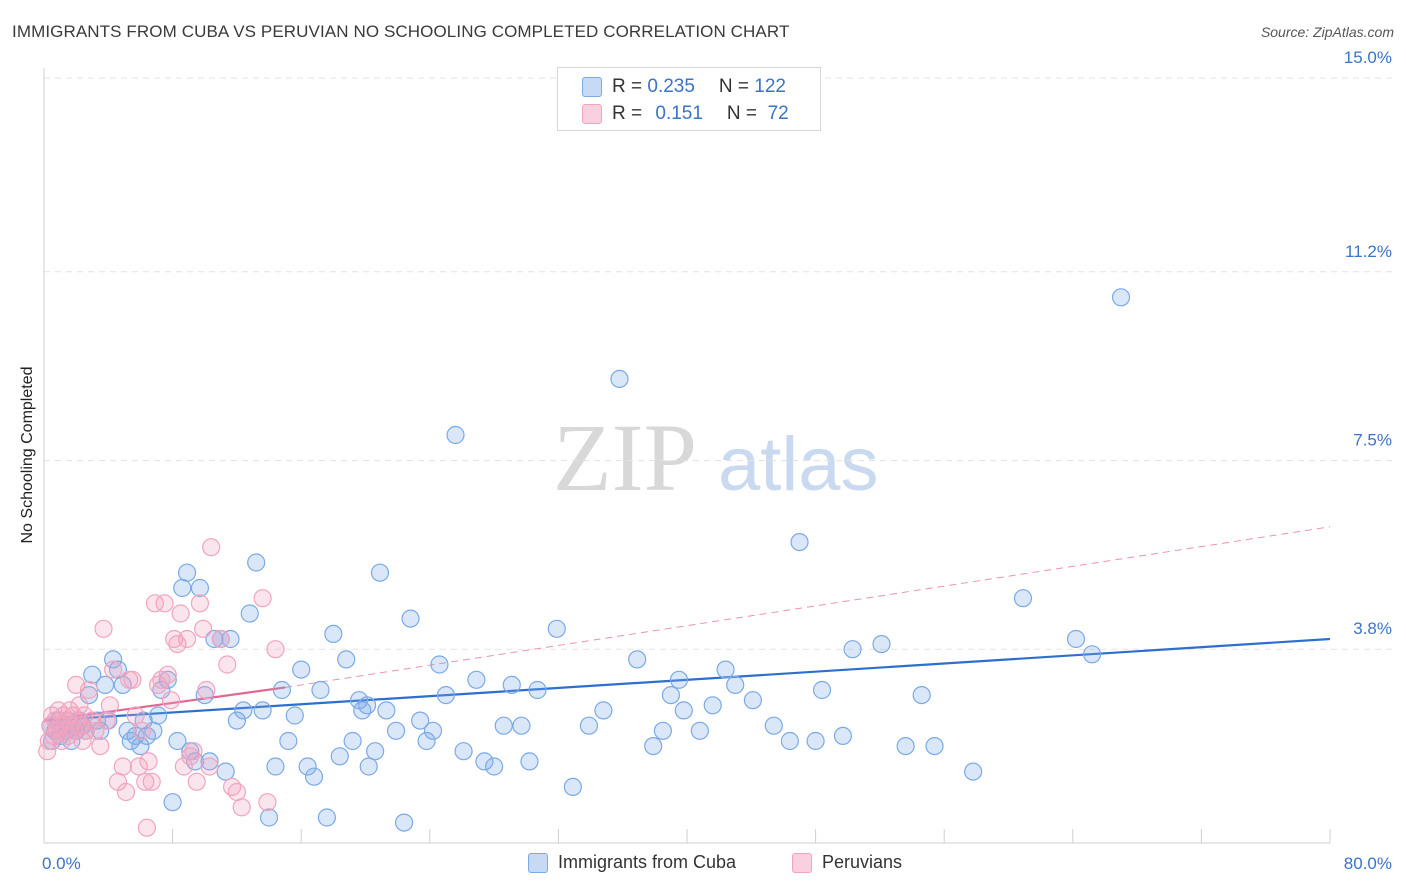 The width and height of the screenshot is (1406, 892). What do you see at coordinates (1327, 32) in the screenshot?
I see `source-label: Source: ZipAtlas.com` at bounding box center [1327, 32].